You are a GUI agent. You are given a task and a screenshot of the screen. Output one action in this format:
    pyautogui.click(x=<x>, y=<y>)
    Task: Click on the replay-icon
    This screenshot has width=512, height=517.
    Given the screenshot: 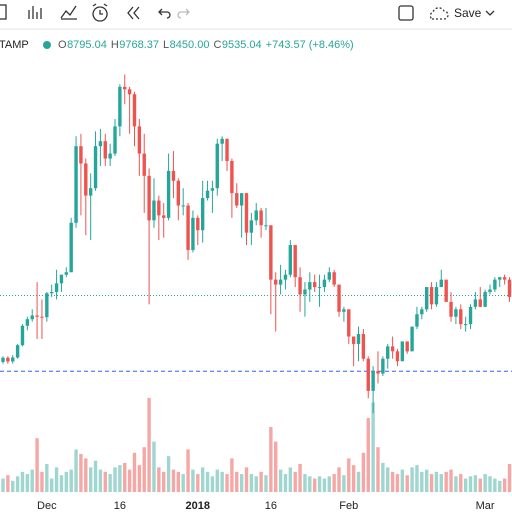 What is the action you would take?
    pyautogui.click(x=133, y=13)
    